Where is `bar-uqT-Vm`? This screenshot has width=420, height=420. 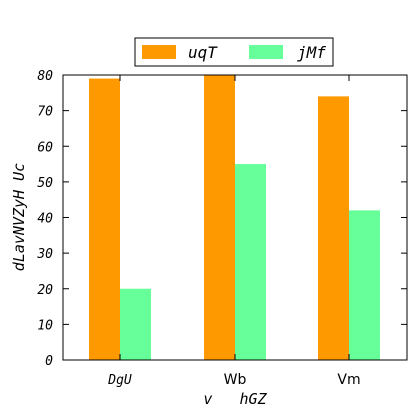
bar-uqT-Vm is located at coordinates (333, 228).